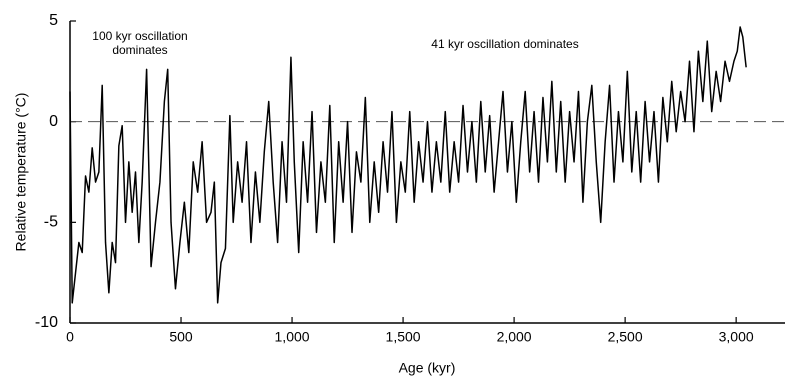 This screenshot has height=378, width=787. Describe the element at coordinates (21, 172) in the screenshot. I see `y-axis-label: Relative temperature (°C)` at that location.